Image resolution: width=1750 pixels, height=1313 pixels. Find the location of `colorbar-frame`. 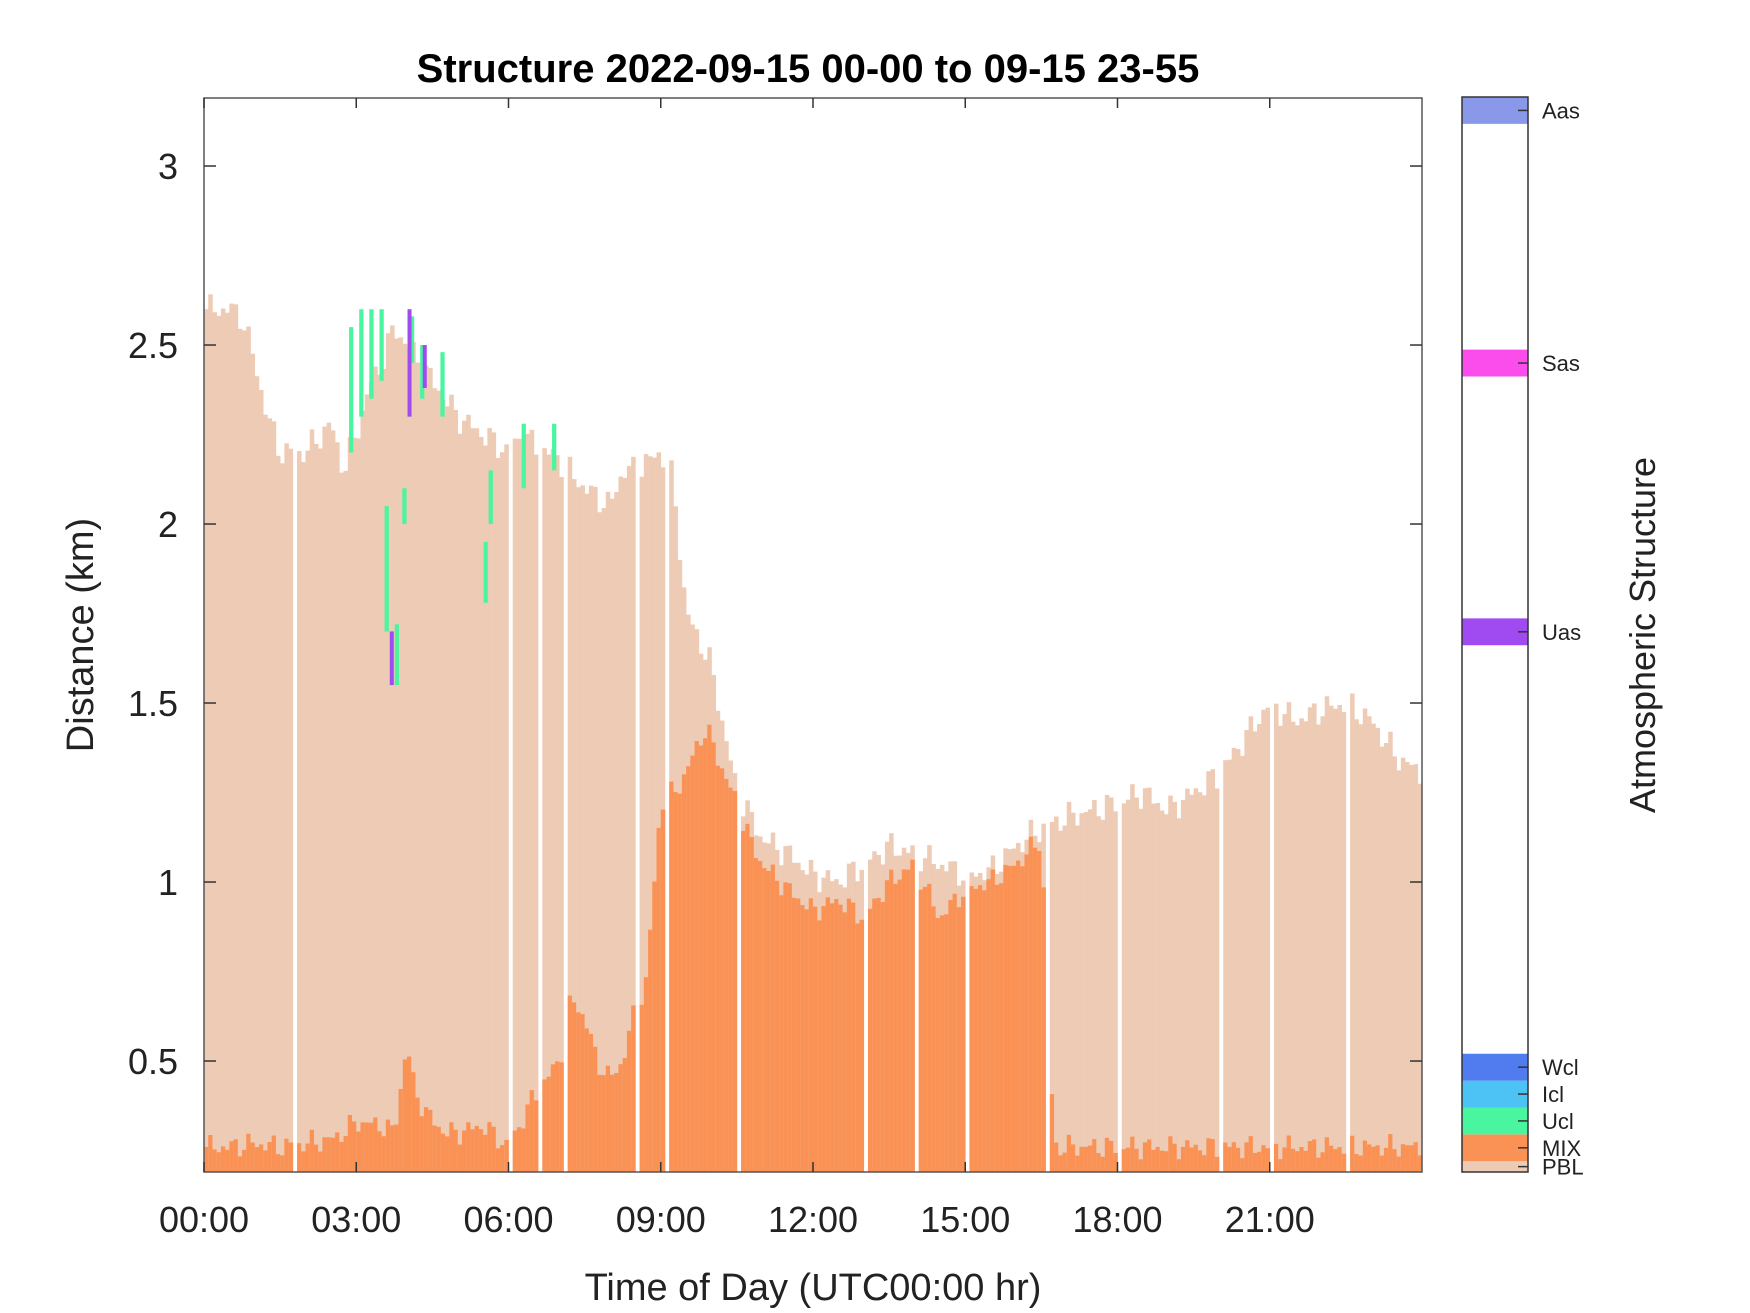

colorbar-frame is located at coordinates (1495, 634).